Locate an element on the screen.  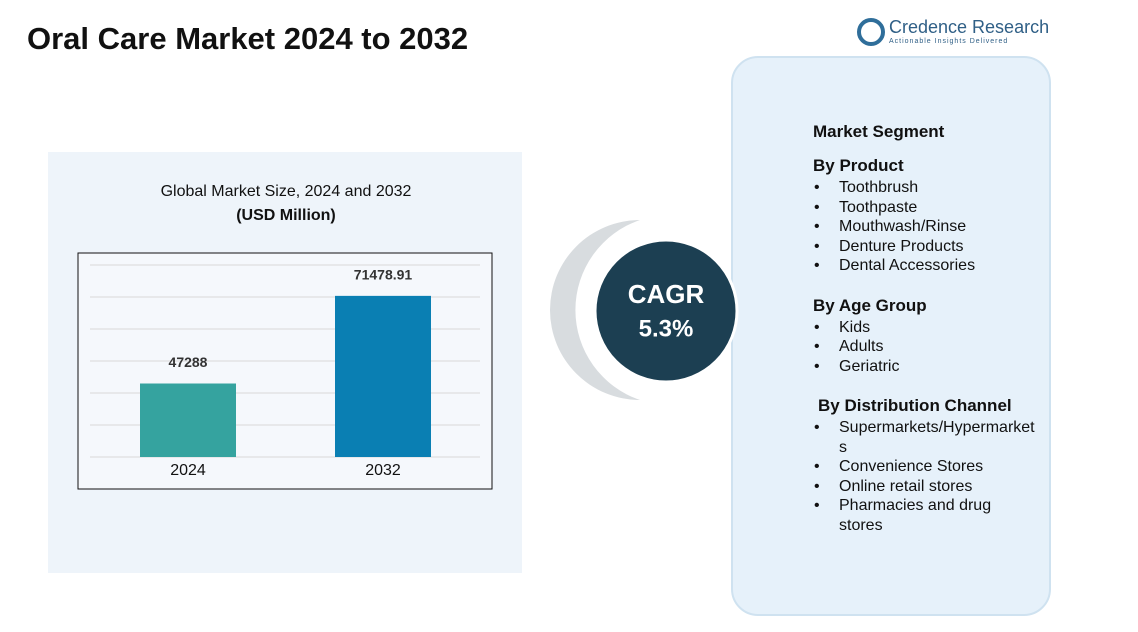
segment-item: Kids is located at coordinates (925, 328).